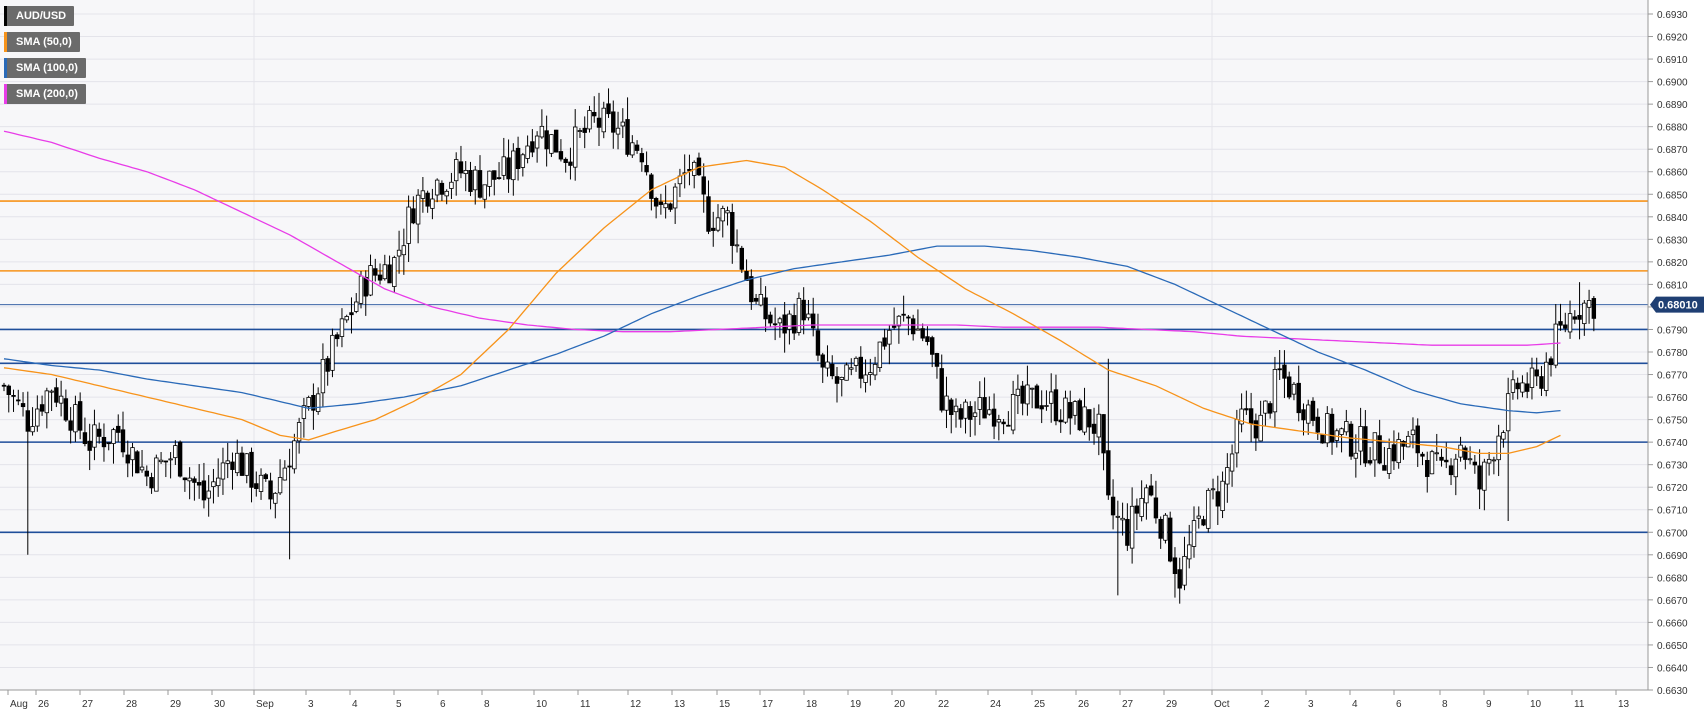 This screenshot has width=1707, height=712. Describe the element at coordinates (5, 94) in the screenshot. I see `legend-swatch` at that location.